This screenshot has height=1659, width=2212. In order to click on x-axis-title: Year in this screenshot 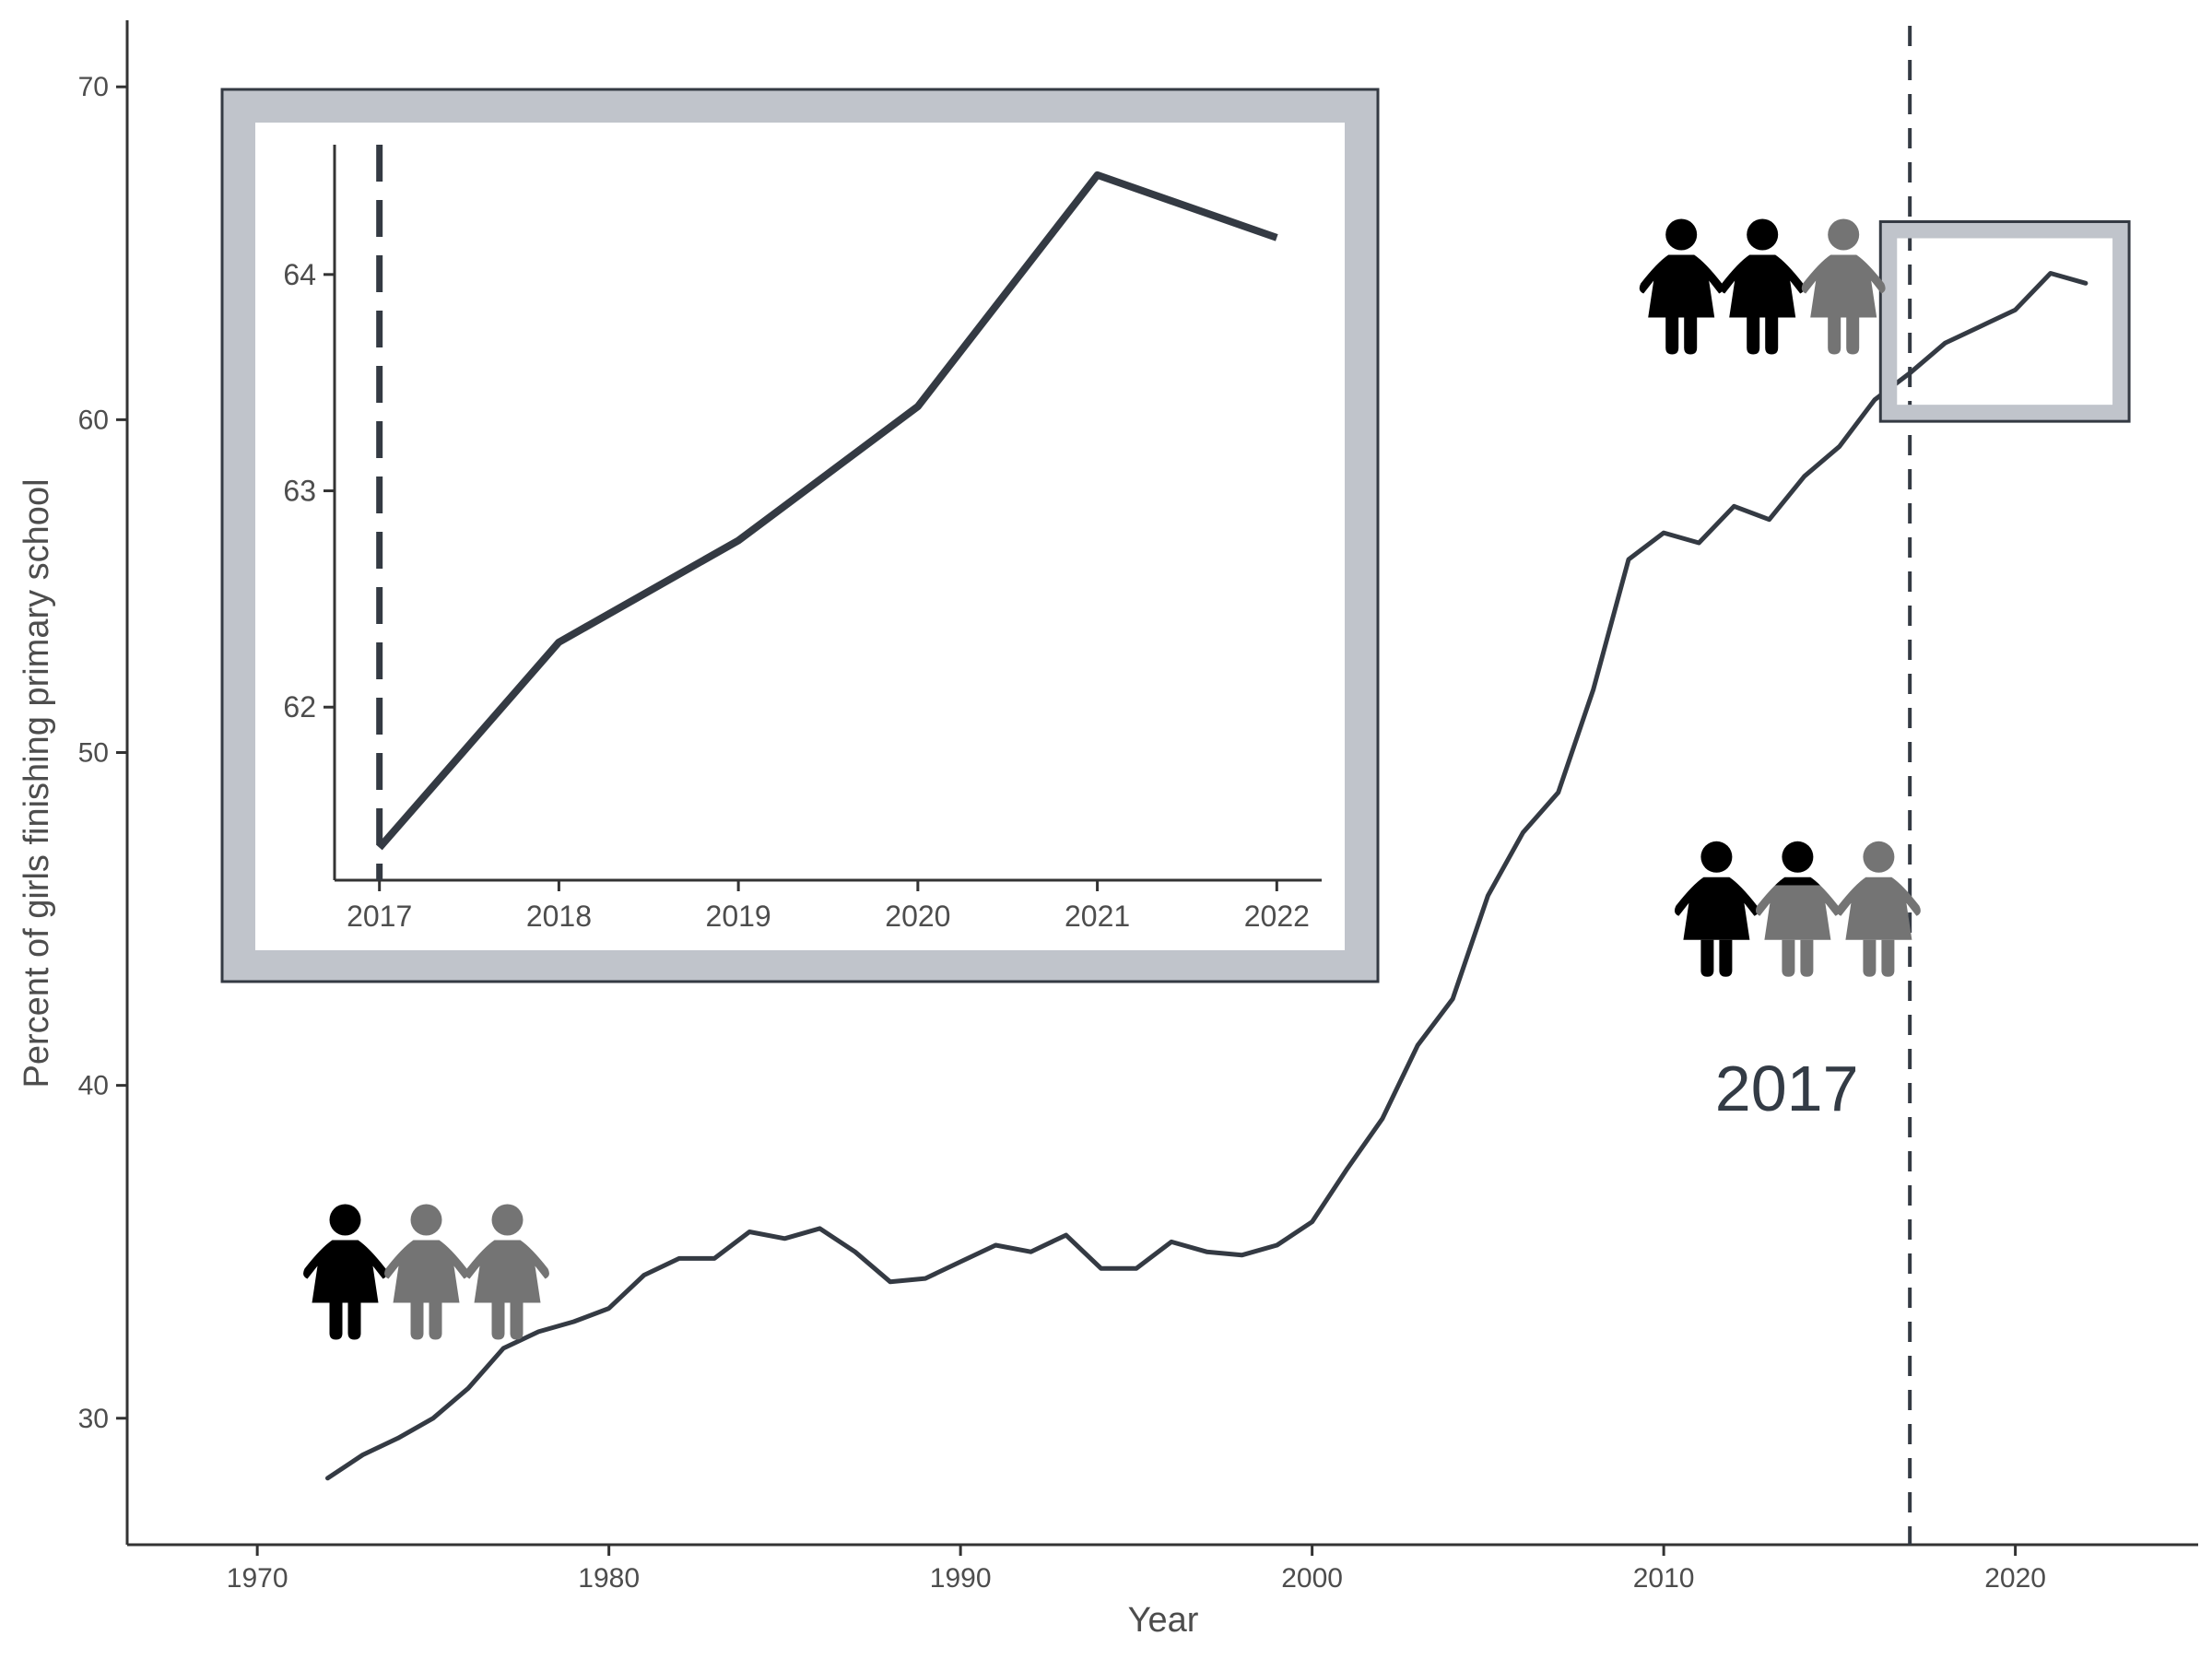, I will do `click(1163, 1620)`.